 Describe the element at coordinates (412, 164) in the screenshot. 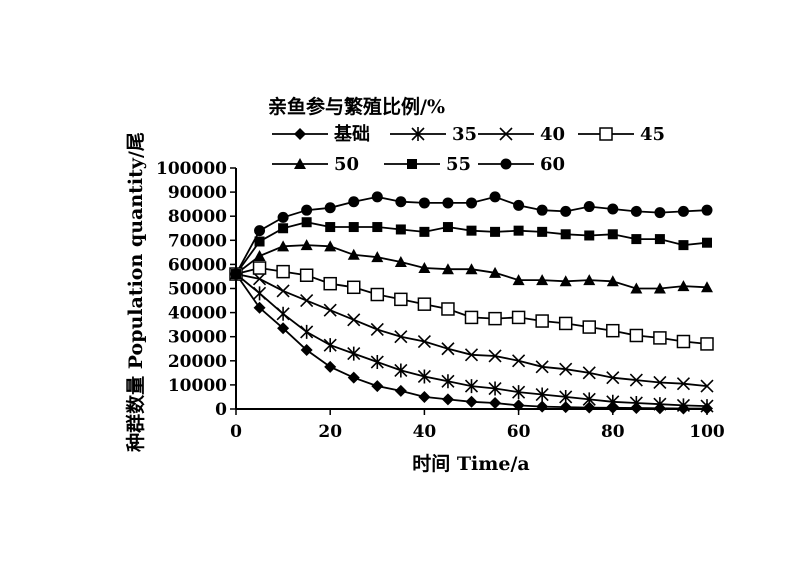

I see `legend-marker-filled-square` at that location.